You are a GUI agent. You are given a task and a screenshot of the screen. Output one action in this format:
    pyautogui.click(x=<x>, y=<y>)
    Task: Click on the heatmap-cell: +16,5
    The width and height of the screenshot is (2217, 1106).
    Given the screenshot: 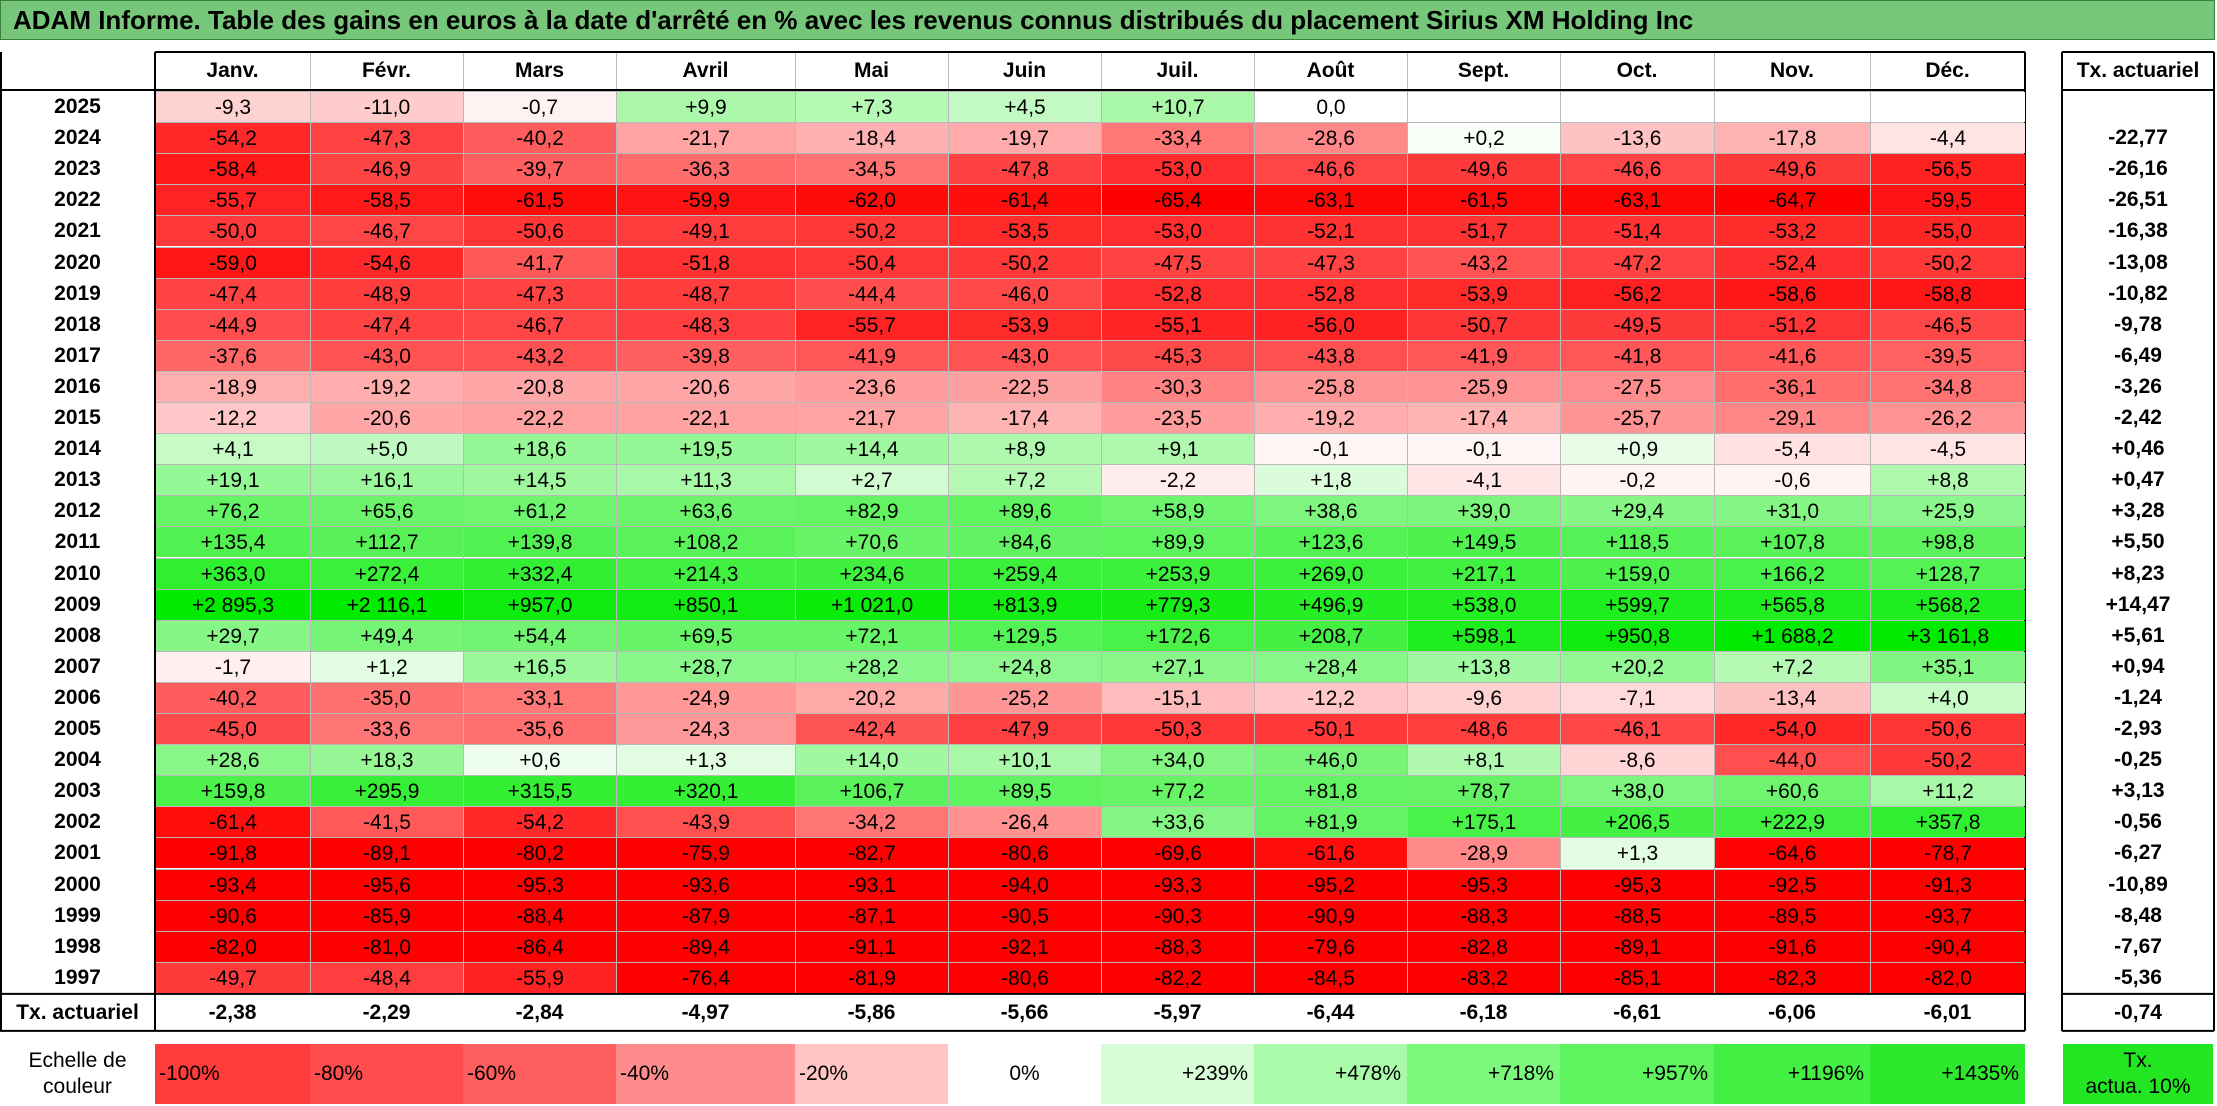 What is the action you would take?
    pyautogui.click(x=540, y=666)
    